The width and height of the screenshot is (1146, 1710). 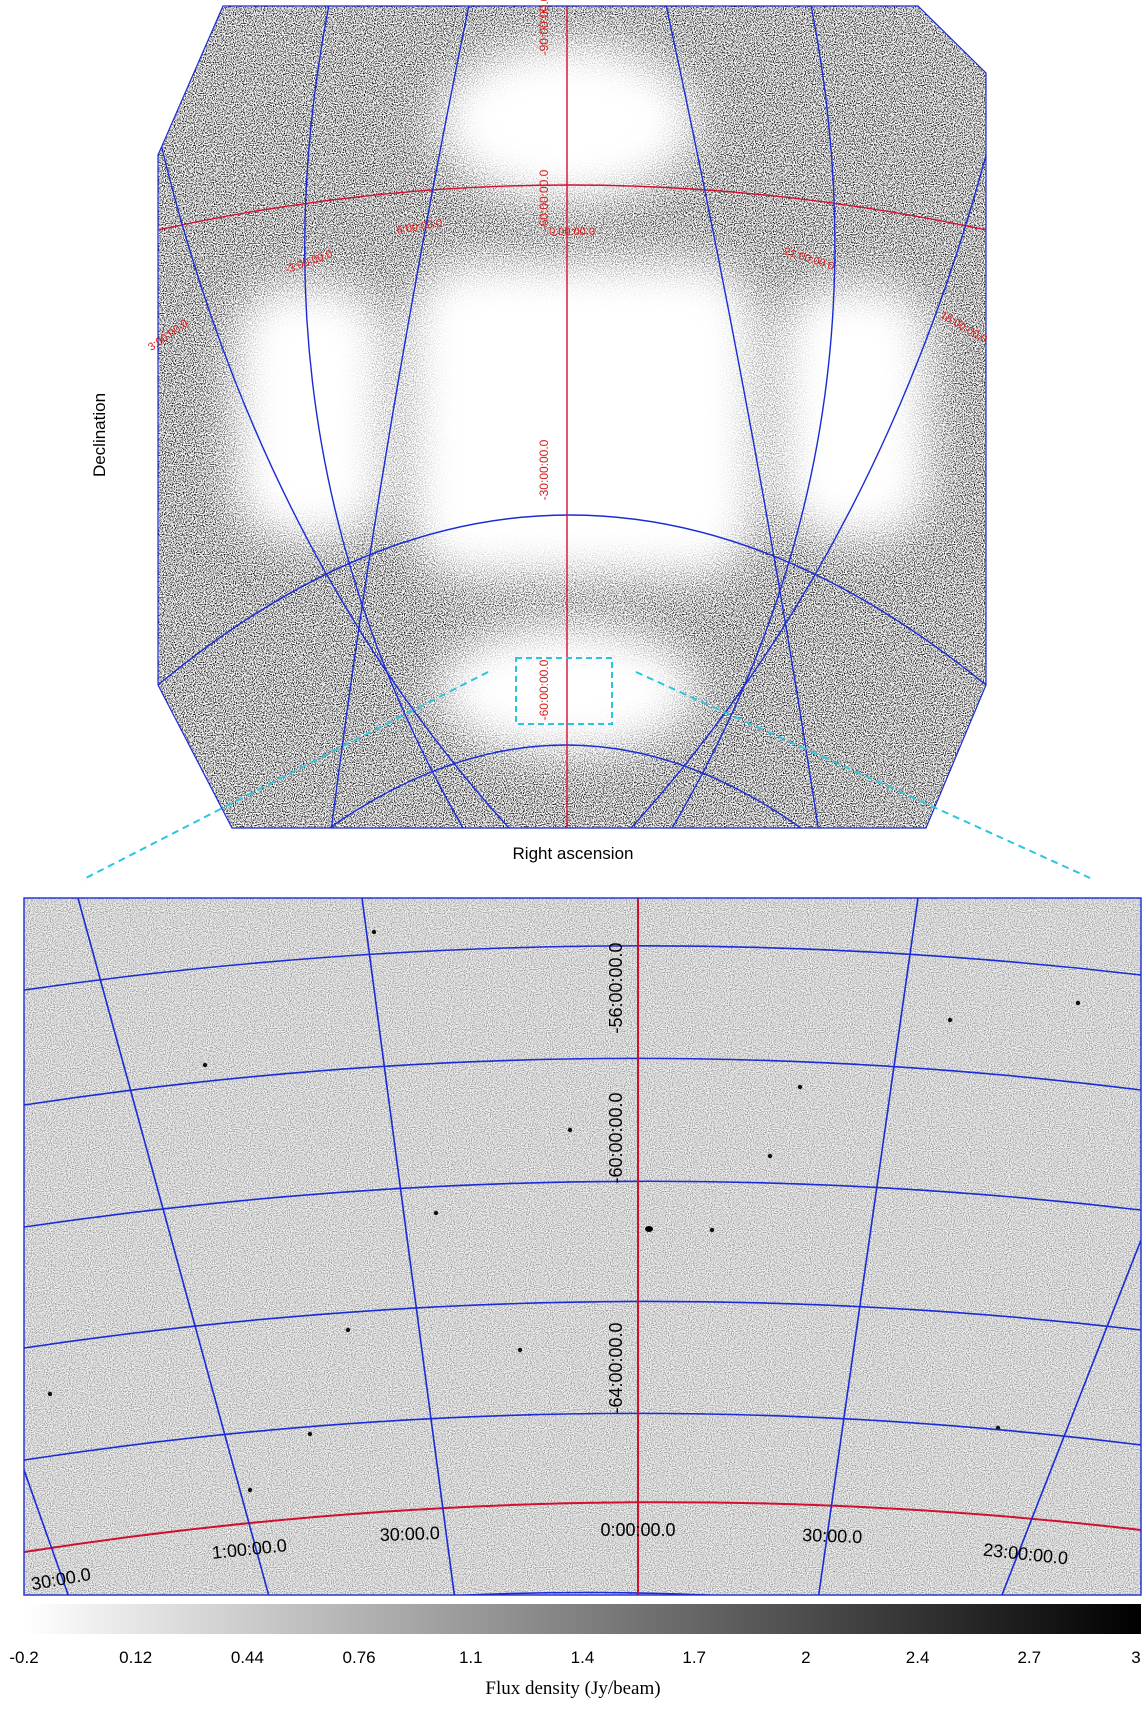 I want to click on zoom-dec-ref-line, so click(x=582, y=1527).